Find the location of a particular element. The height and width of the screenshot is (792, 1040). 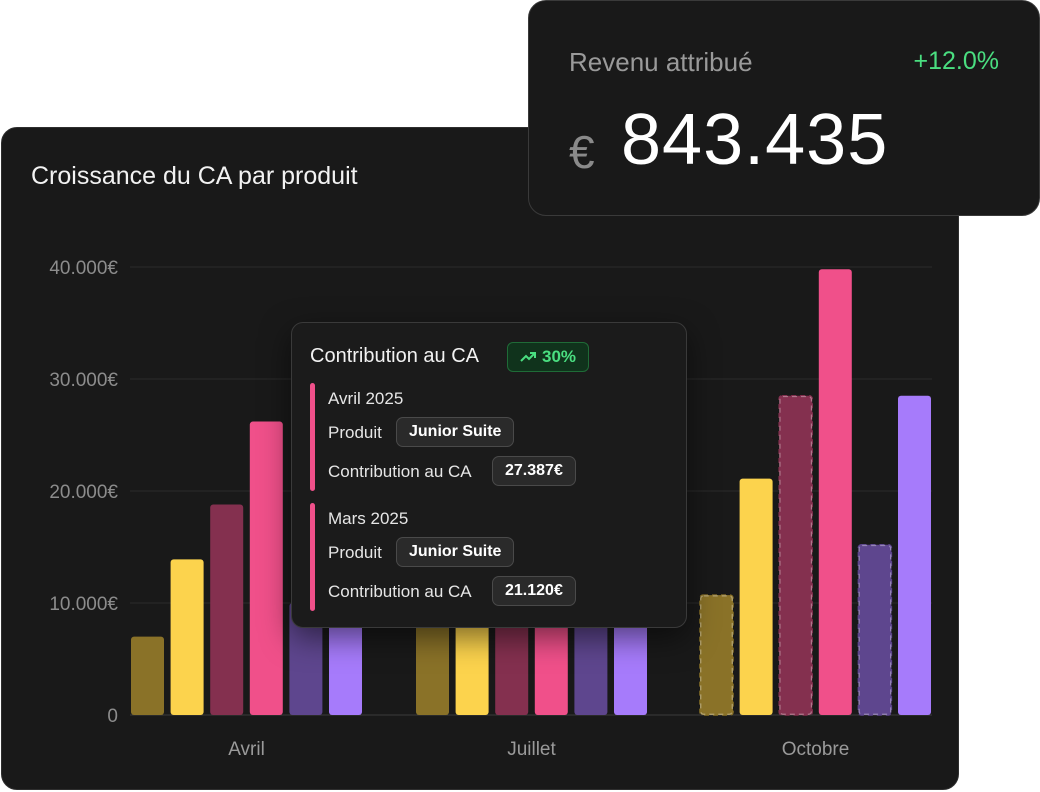

x-tick-label: Octobre is located at coordinates (816, 749).